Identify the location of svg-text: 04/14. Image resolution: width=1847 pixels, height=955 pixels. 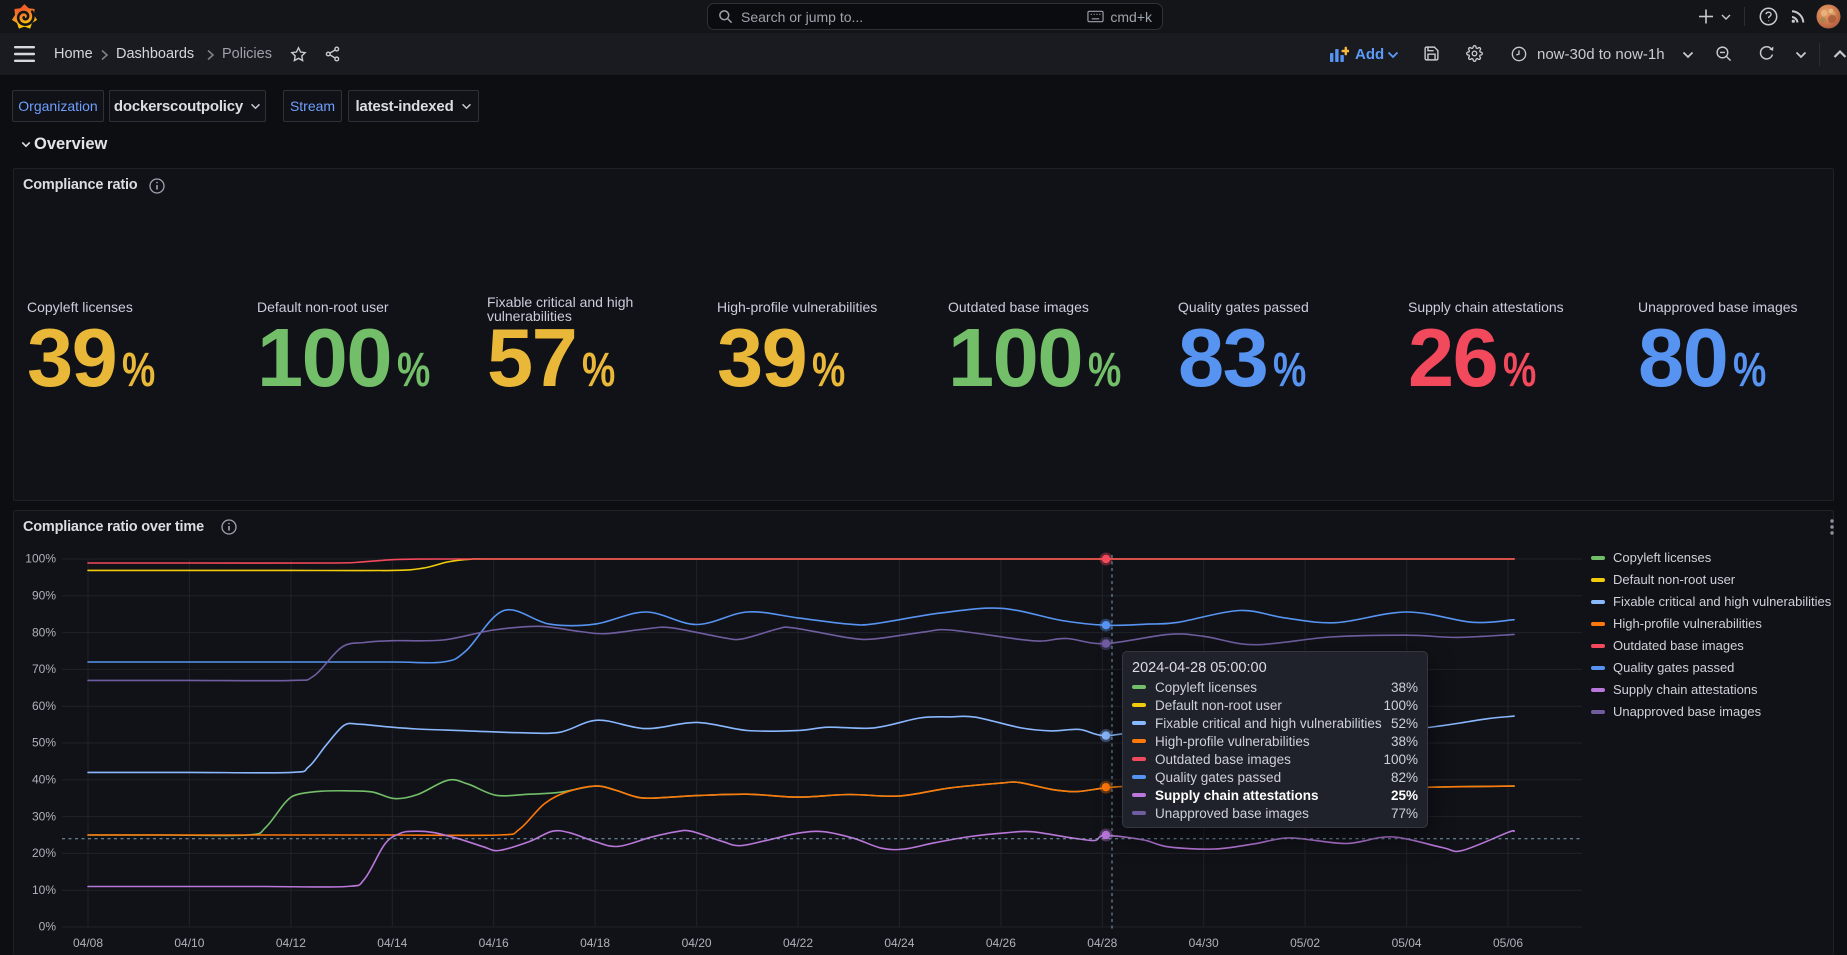
(392, 943).